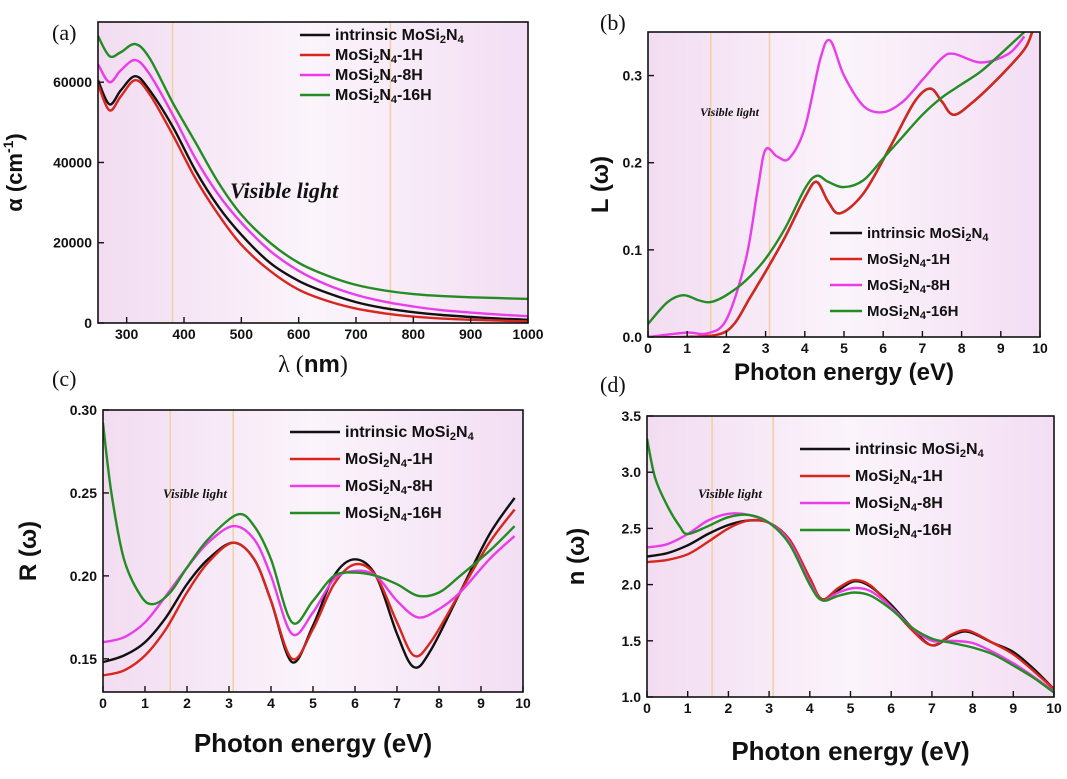 This screenshot has width=1067, height=779. What do you see at coordinates (127, 334) in the screenshot?
I see `x-tick-label: 300` at bounding box center [127, 334].